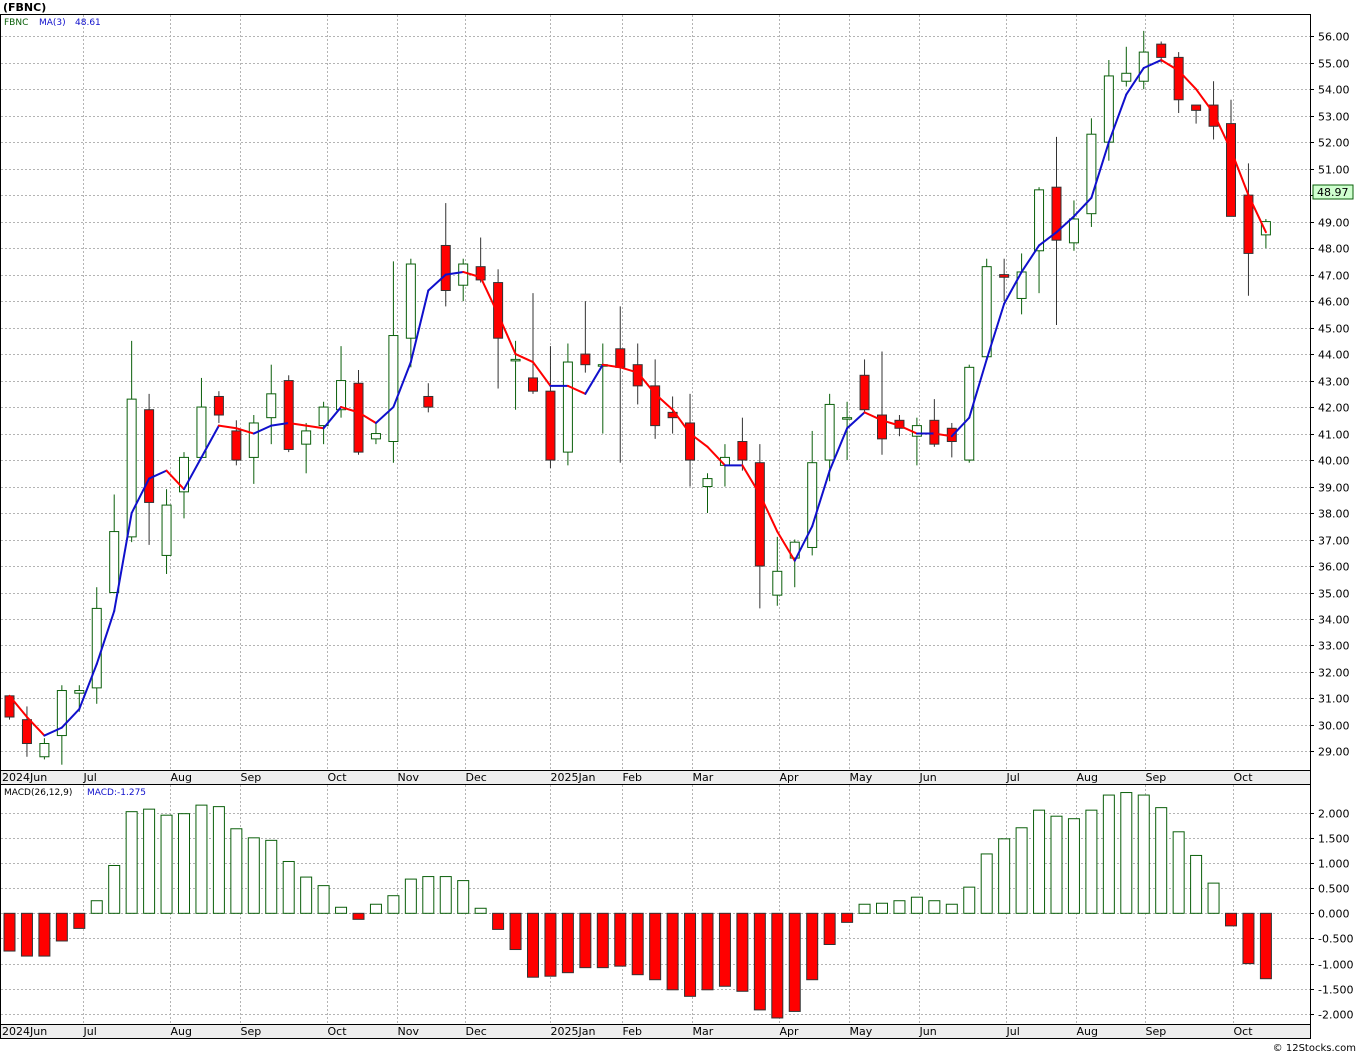  What do you see at coordinates (24, 777) in the screenshot?
I see `price-x-tick-label: 2024Jun` at bounding box center [24, 777].